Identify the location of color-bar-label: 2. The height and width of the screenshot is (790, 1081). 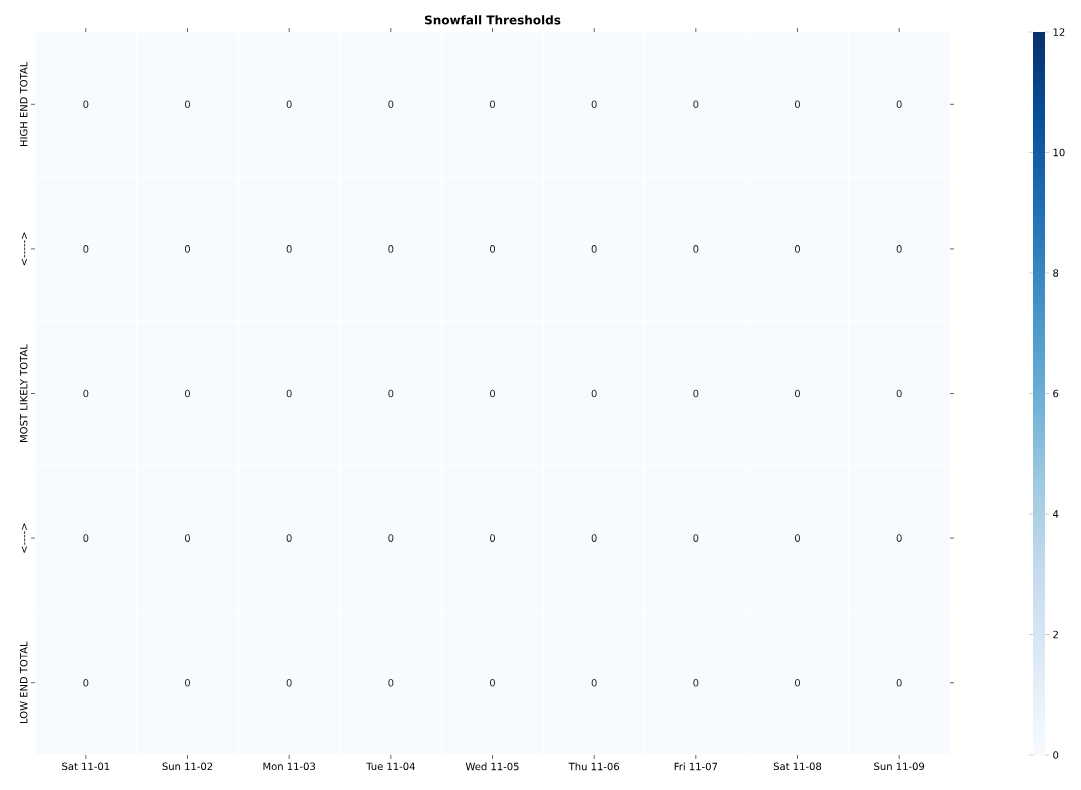
(1055, 634).